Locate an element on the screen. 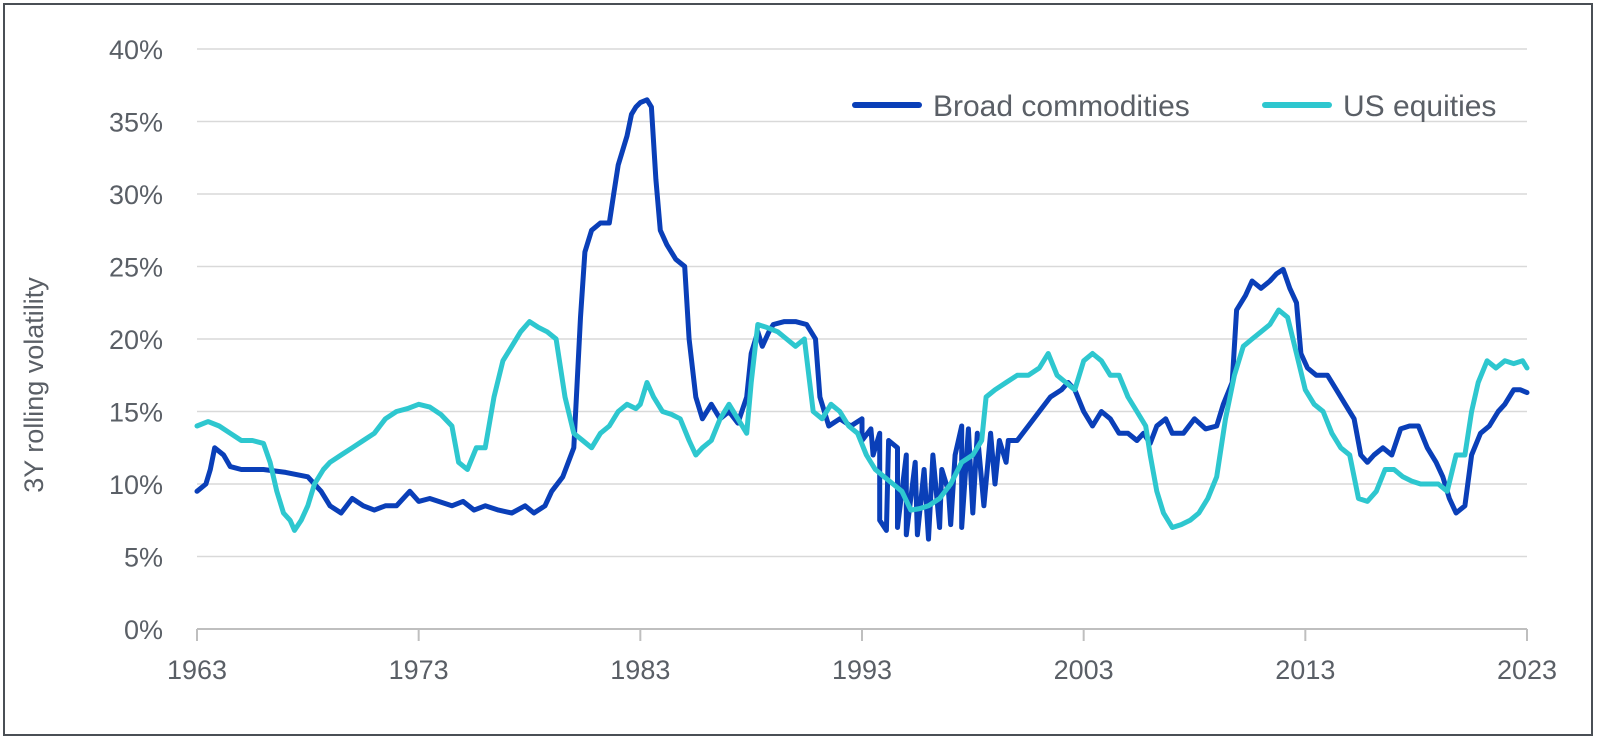 The height and width of the screenshot is (743, 1600). legend-label: US equities is located at coordinates (1419, 106).